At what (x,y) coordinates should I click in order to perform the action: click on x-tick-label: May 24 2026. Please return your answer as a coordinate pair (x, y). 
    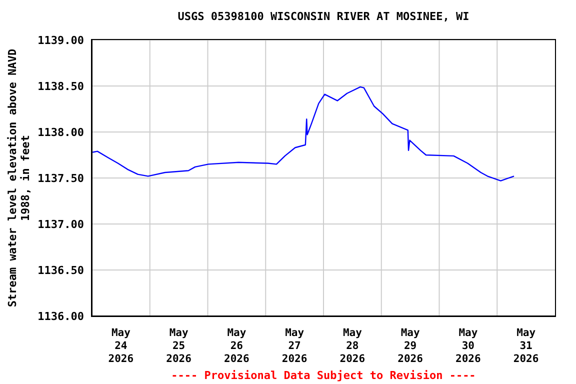
    Looking at the image, I should click on (121, 346).